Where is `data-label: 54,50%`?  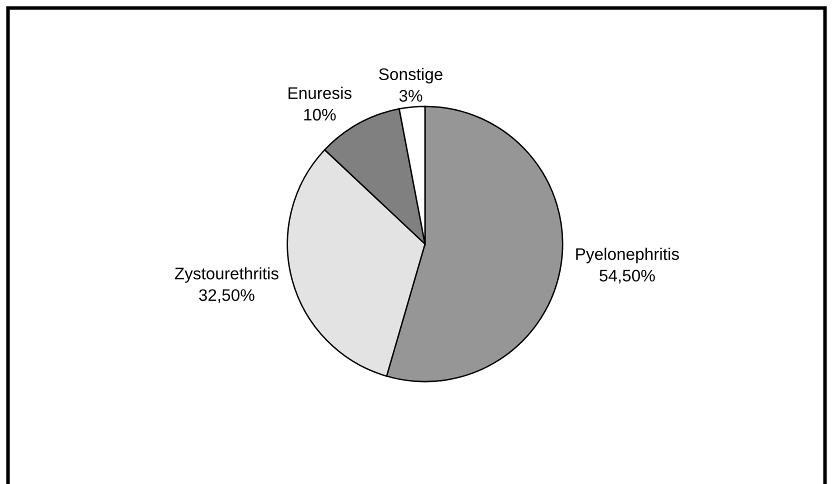 data-label: 54,50% is located at coordinates (627, 277).